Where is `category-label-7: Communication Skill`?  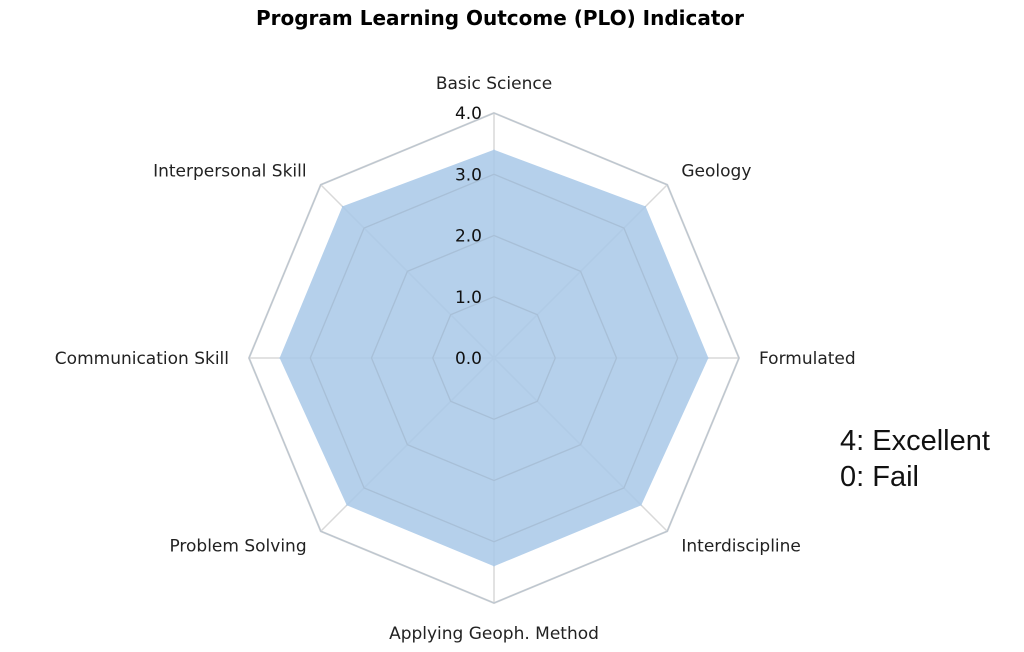
category-label-7: Communication Skill is located at coordinates (142, 359).